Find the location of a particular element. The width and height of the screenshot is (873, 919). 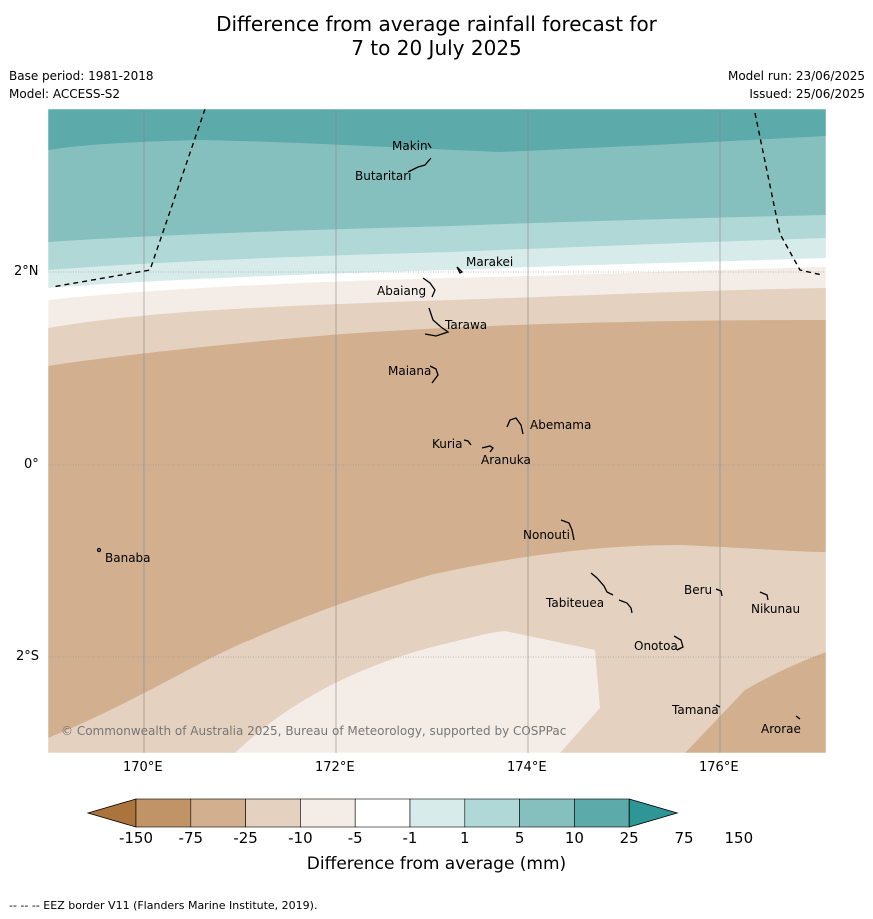

zone-minus5-south is located at coordinates (417, 692).